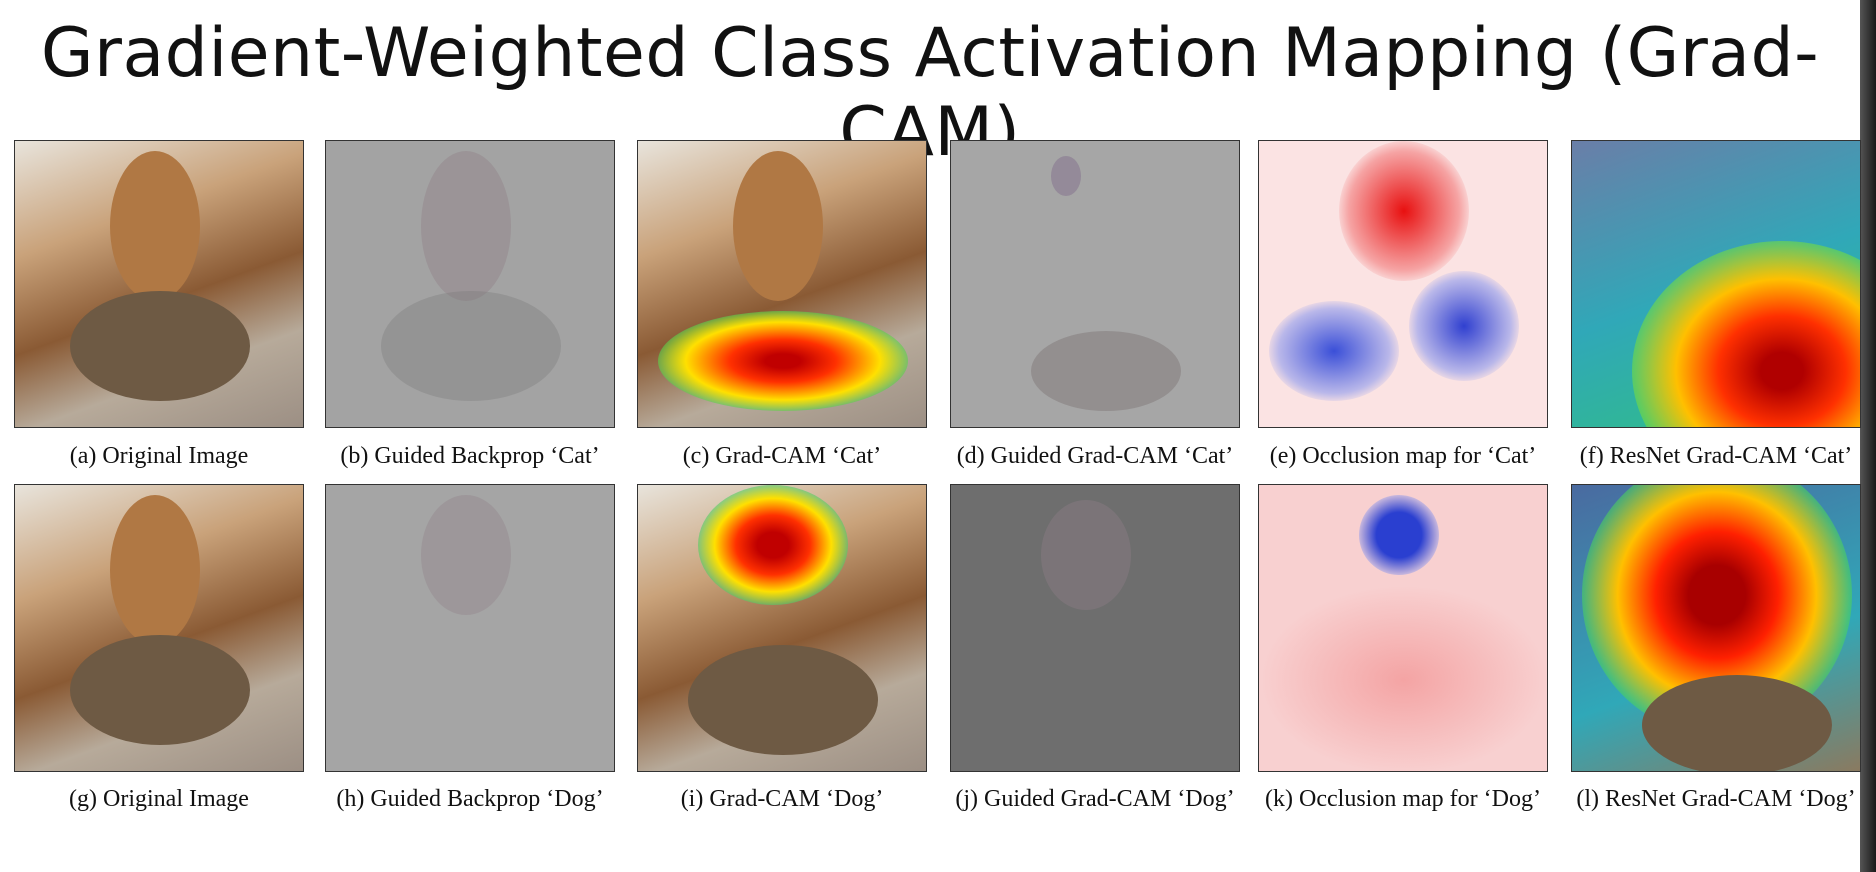  I want to click on window-edge, so click(1868, 436).